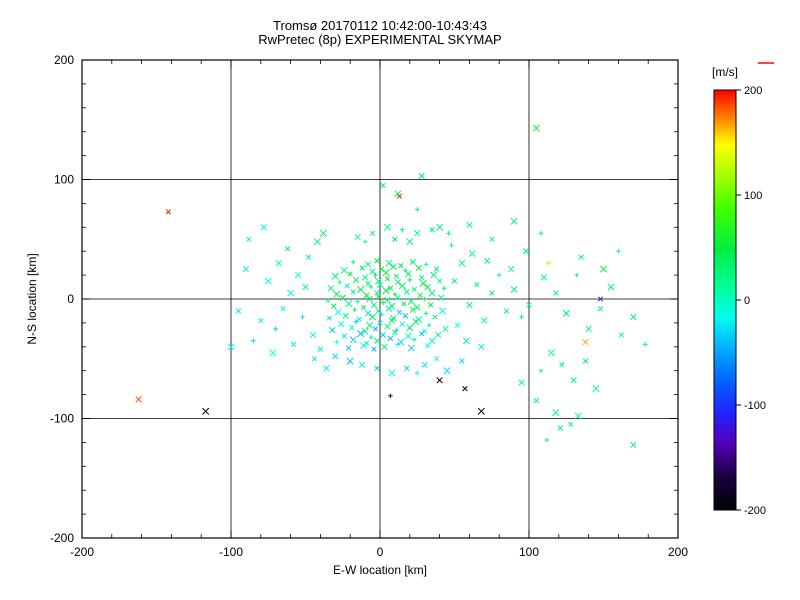 The image size is (800, 600). I want to click on x-tick-label: -200, so click(82, 552).